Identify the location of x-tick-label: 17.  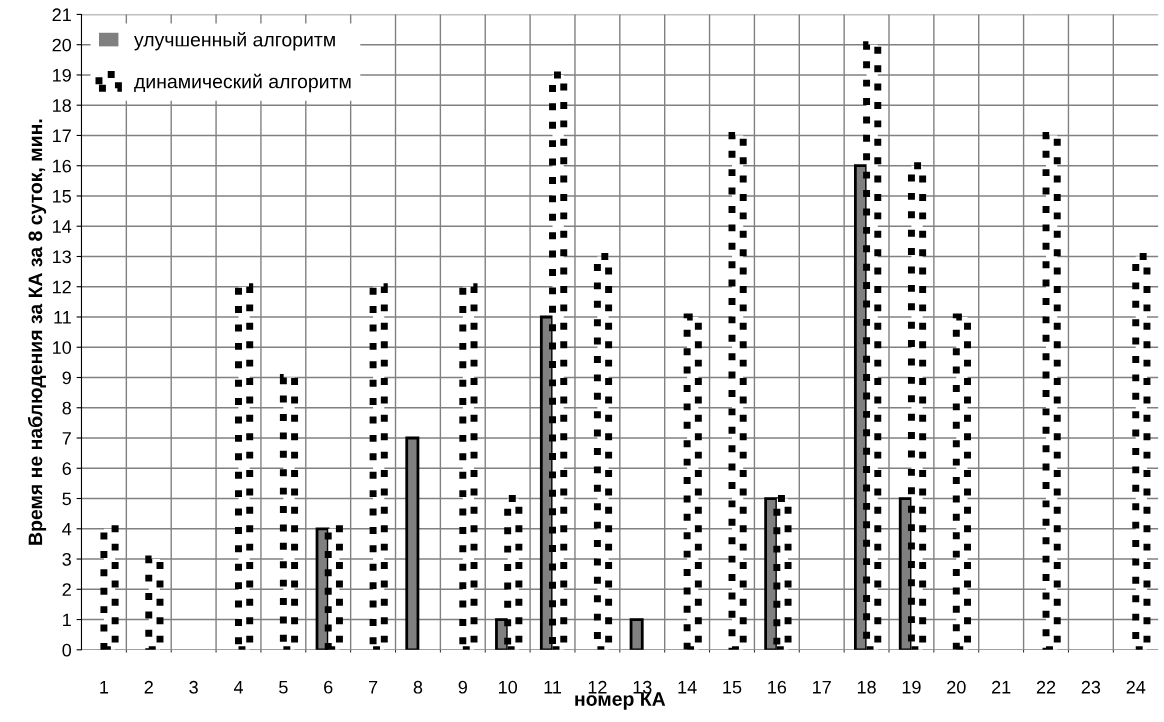
(822, 687).